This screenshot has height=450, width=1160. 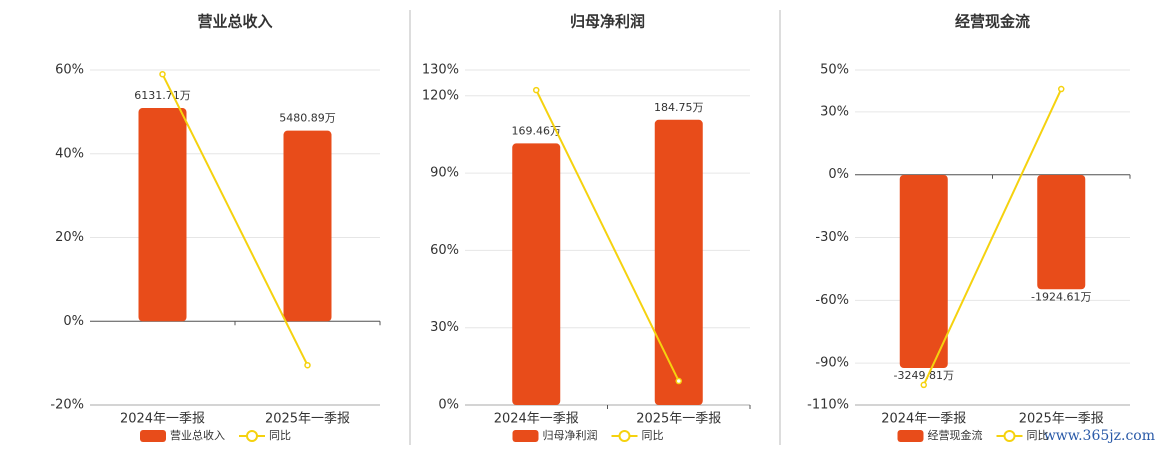 I want to click on data-label: -3249.81万, so click(x=924, y=375).